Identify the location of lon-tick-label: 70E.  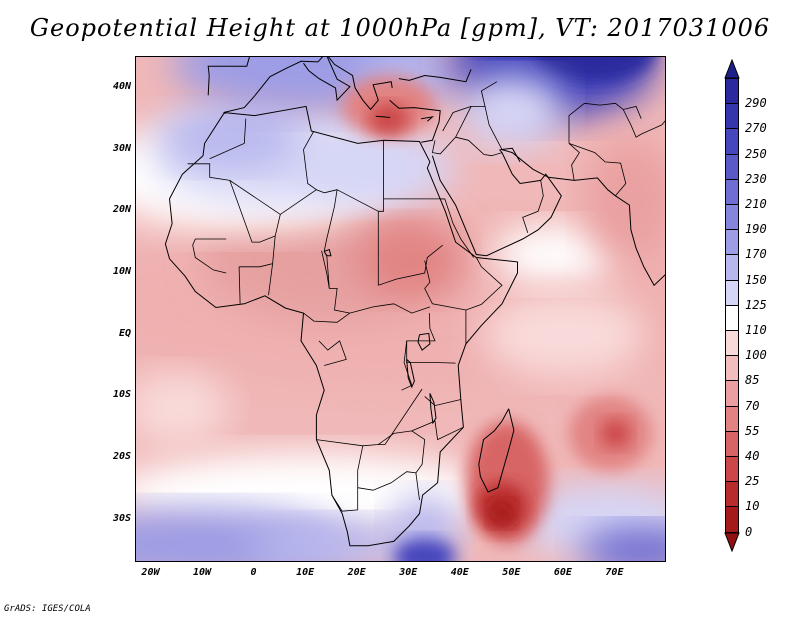
(614, 572).